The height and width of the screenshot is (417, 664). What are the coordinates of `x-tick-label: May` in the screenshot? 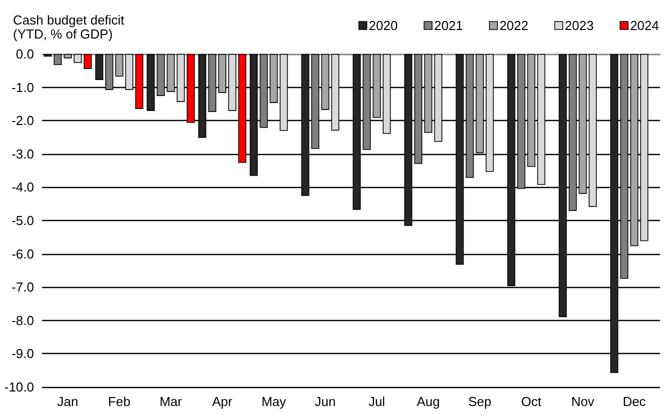 It's located at (274, 401).